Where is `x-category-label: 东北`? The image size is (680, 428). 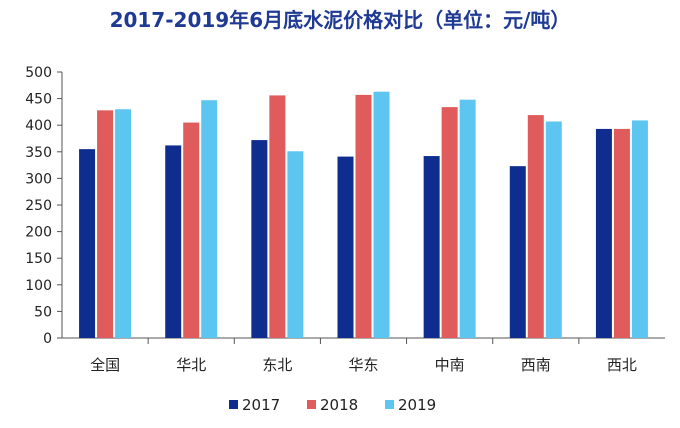
x-category-label: 东北 is located at coordinates (277, 365).